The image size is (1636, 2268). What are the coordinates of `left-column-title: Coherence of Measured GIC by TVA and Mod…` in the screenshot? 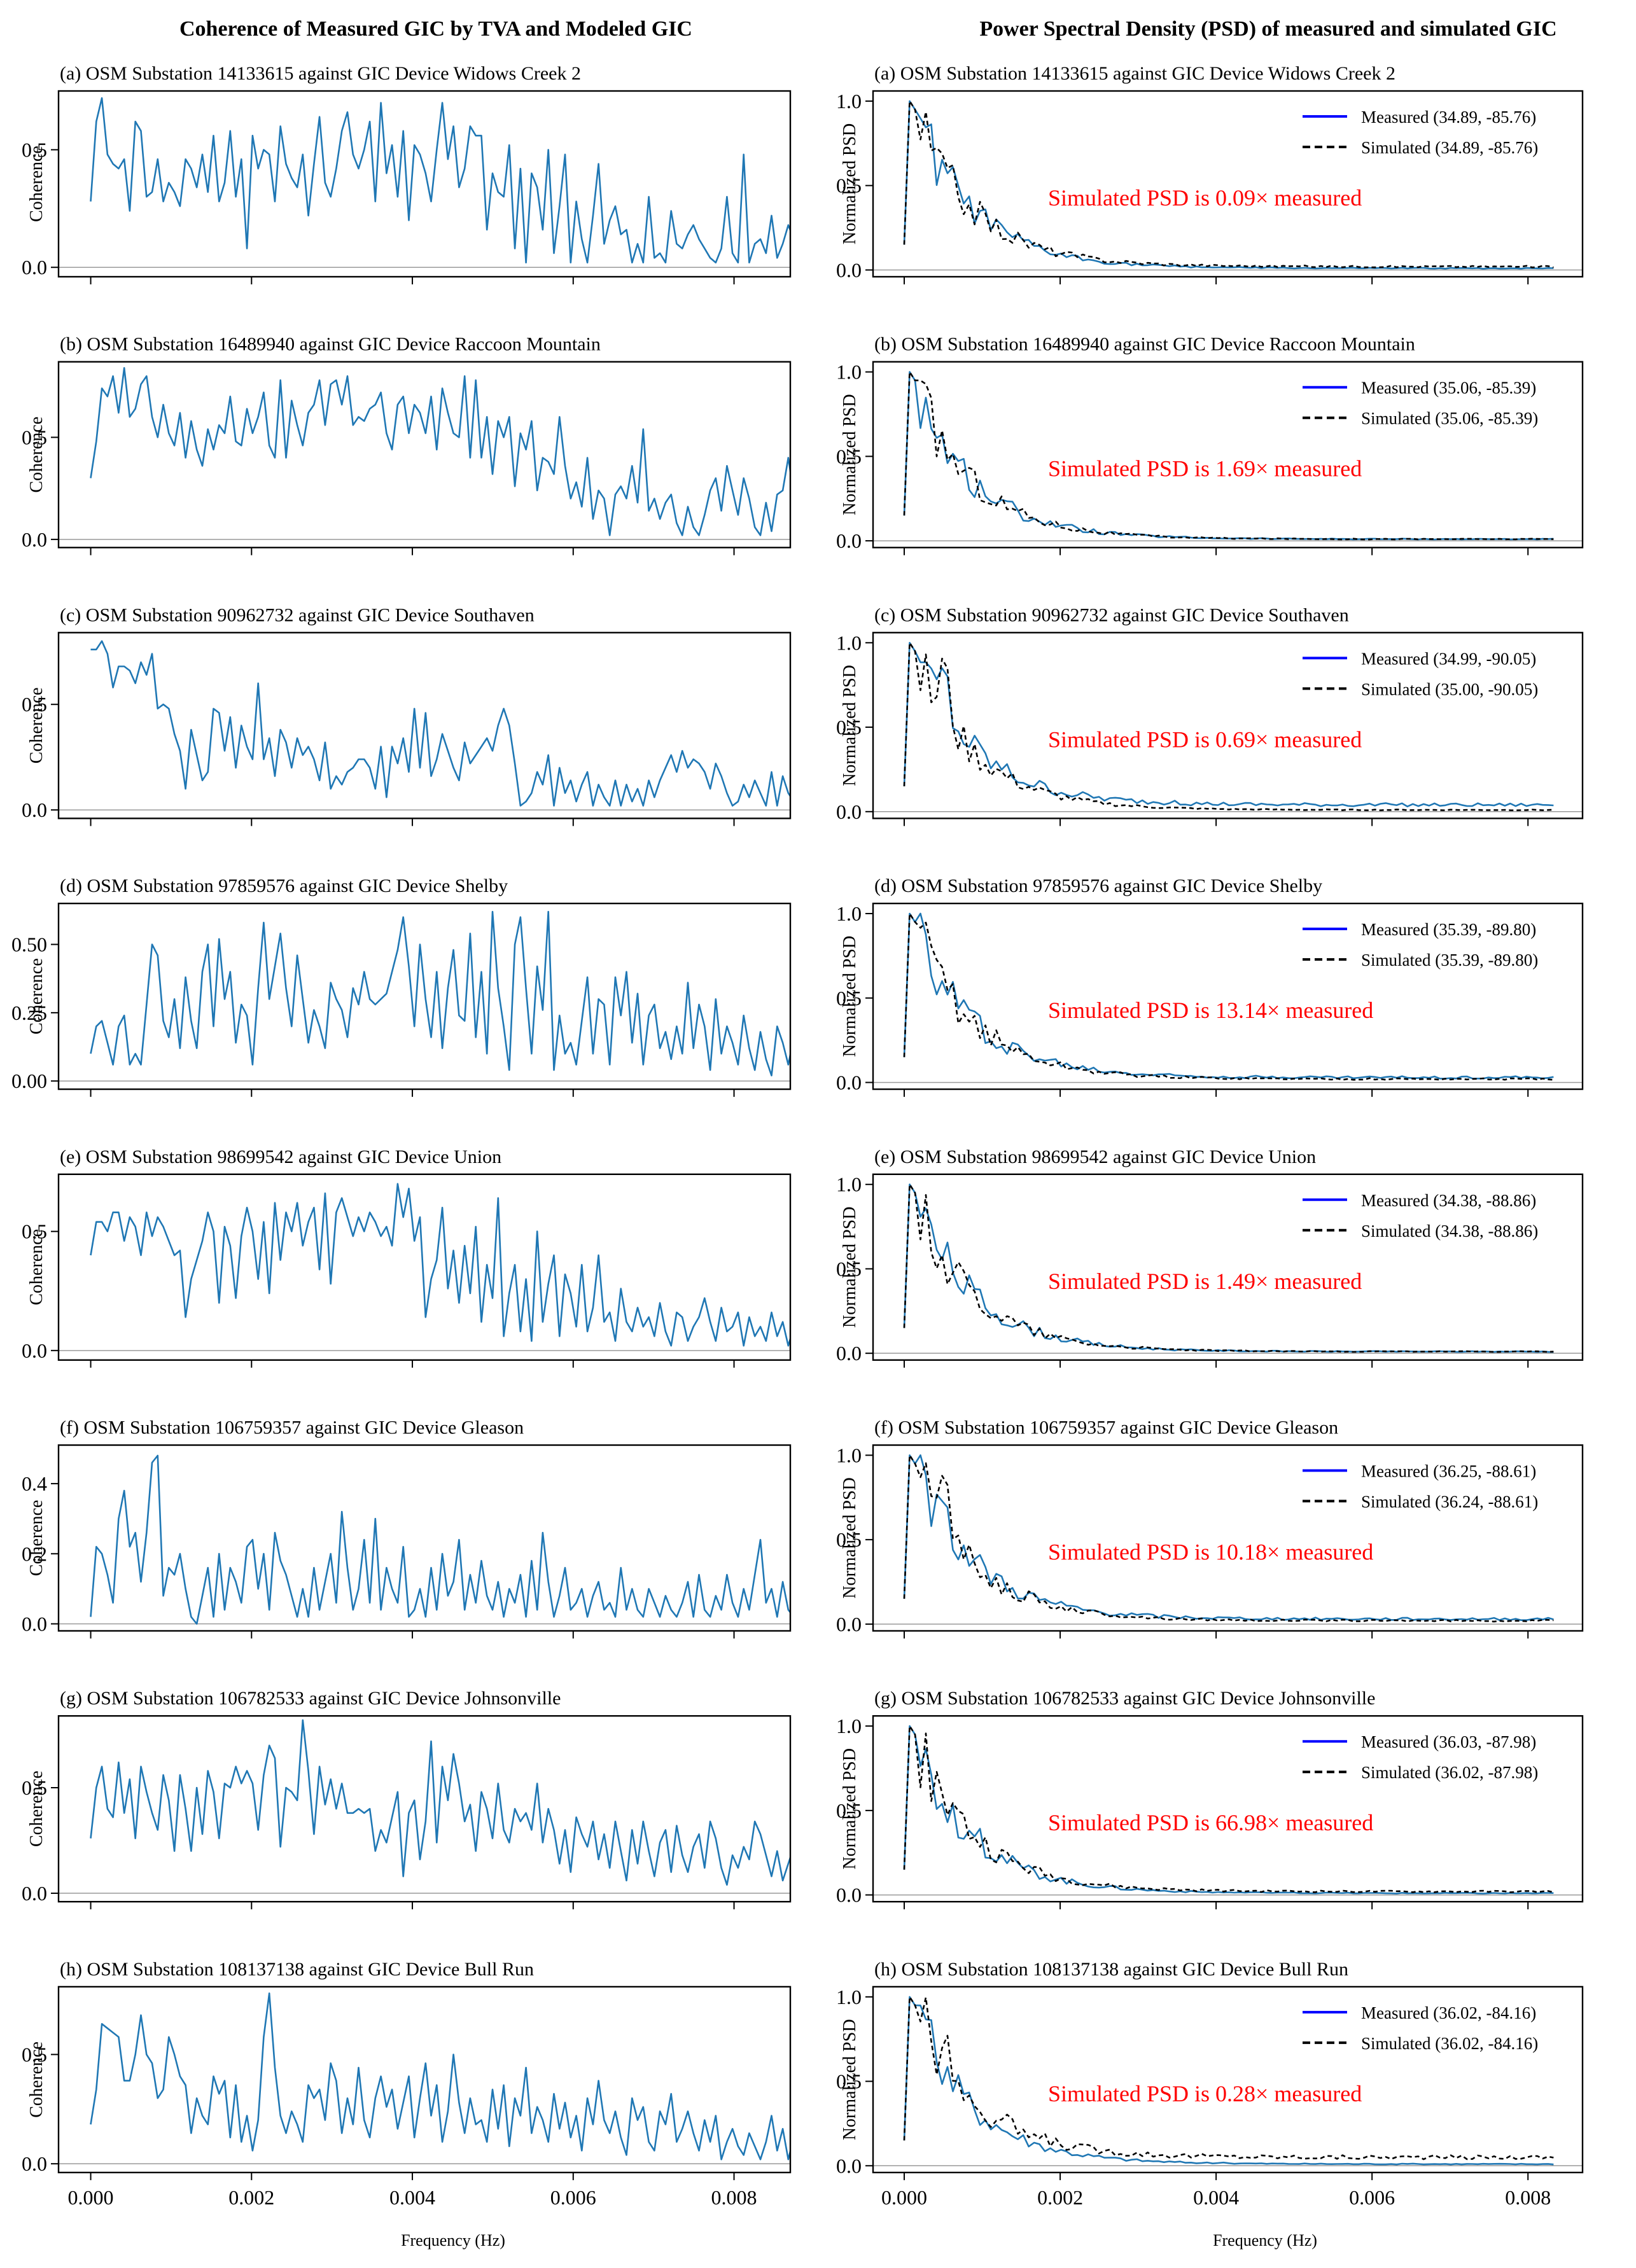 It's located at (435, 29).